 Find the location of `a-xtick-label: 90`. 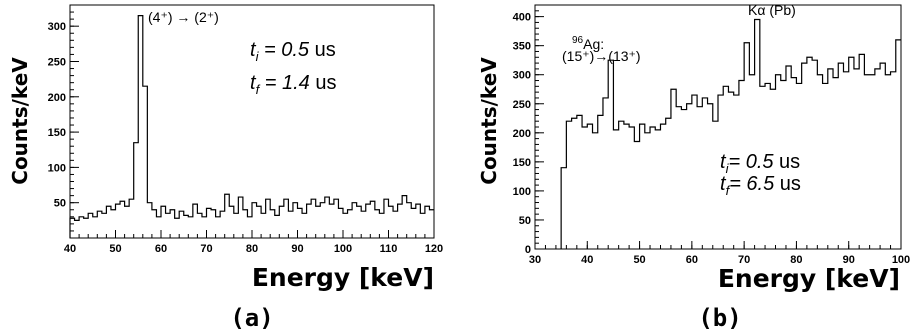

a-xtick-label: 90 is located at coordinates (297, 249).